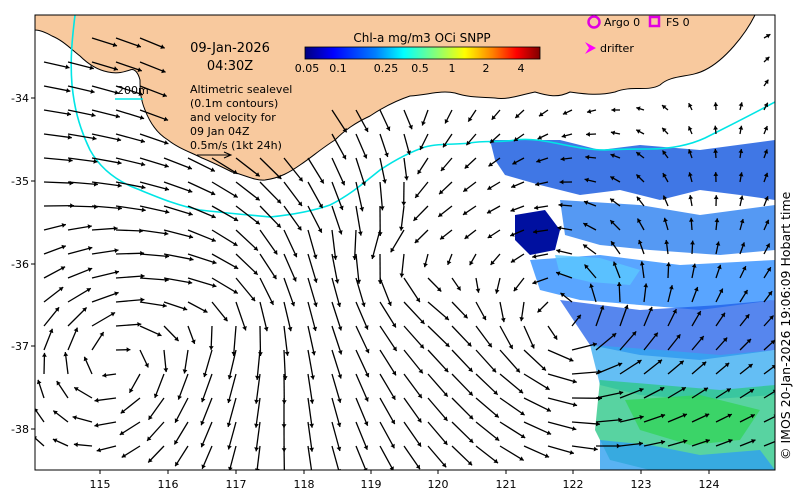 This screenshot has height=500, width=800. Describe the element at coordinates (241, 89) in the screenshot. I see `description-line: Altimetric sealevel` at that location.